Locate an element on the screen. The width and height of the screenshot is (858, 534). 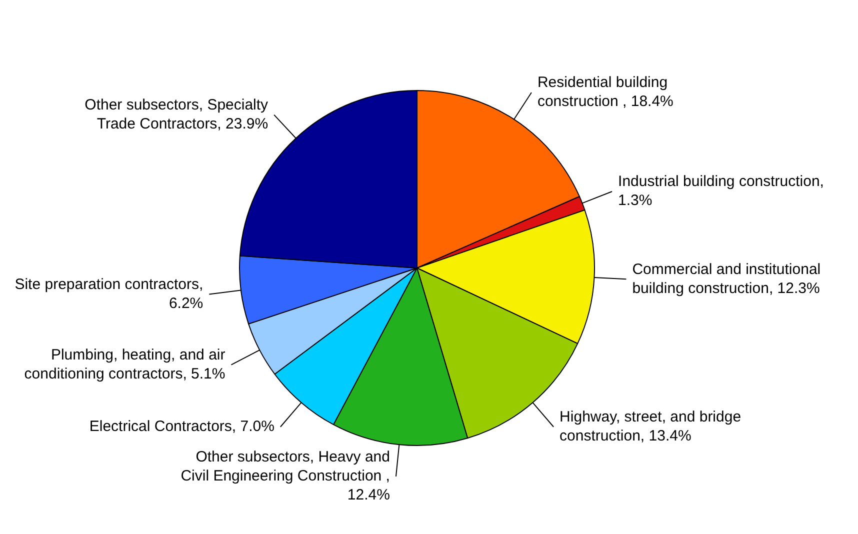
slice-label: Commercial and institutional building construction, 12.3% is located at coordinates (726, 278).